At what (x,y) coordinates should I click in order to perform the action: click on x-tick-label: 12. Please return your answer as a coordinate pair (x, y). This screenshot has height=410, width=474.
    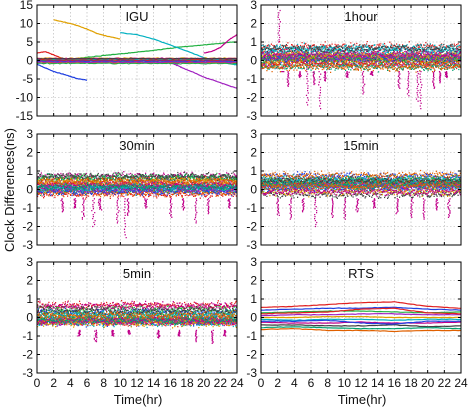
    Looking at the image, I should click on (361, 383).